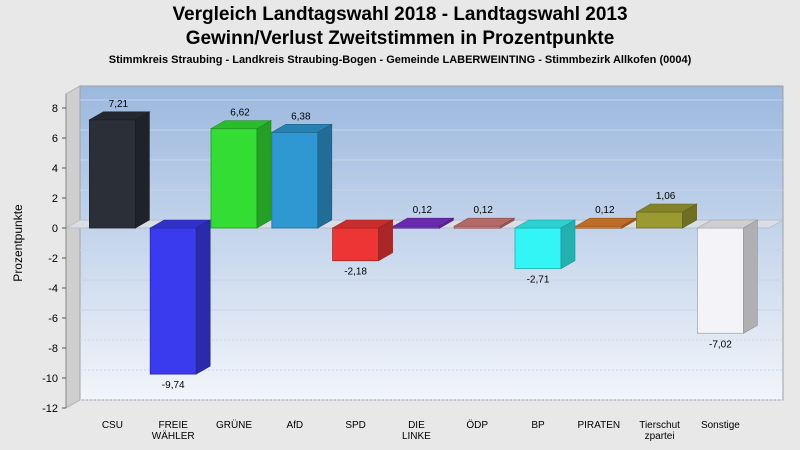  Describe the element at coordinates (119, 104) in the screenshot. I see `data-label: 7,21` at that location.